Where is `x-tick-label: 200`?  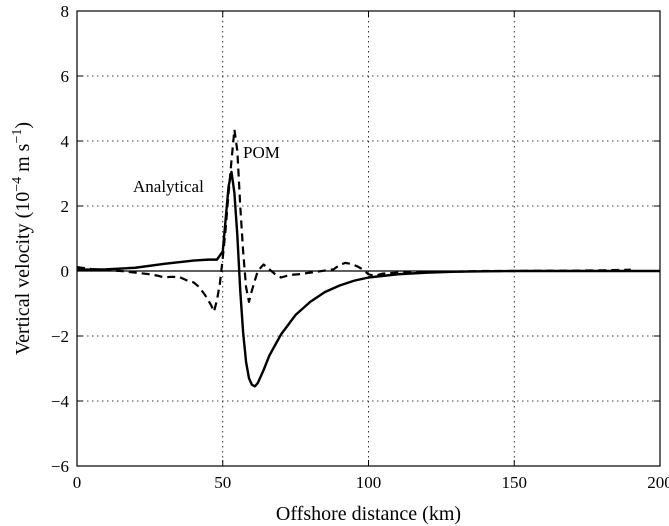 x-tick-label: 200 is located at coordinates (658, 482).